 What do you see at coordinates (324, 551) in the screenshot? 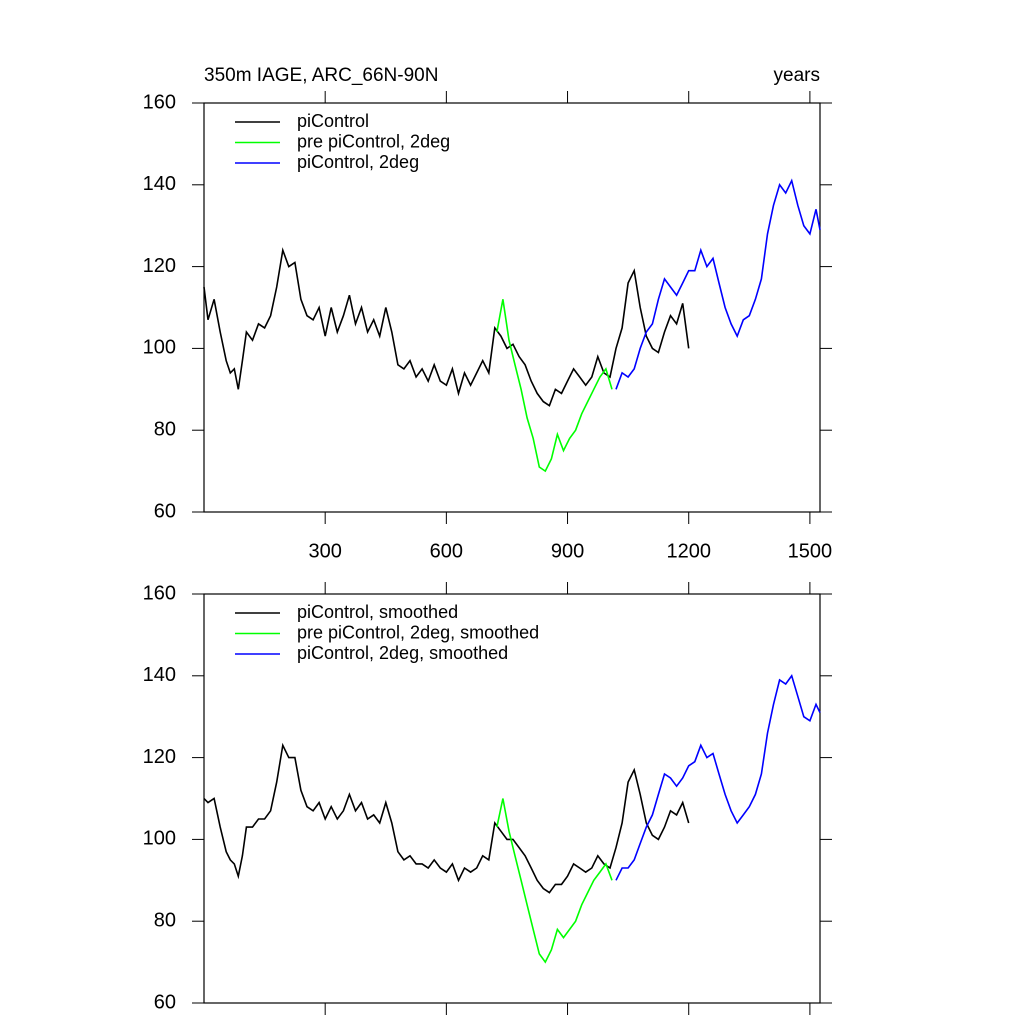
I see `x-tick-label: 300` at bounding box center [324, 551].